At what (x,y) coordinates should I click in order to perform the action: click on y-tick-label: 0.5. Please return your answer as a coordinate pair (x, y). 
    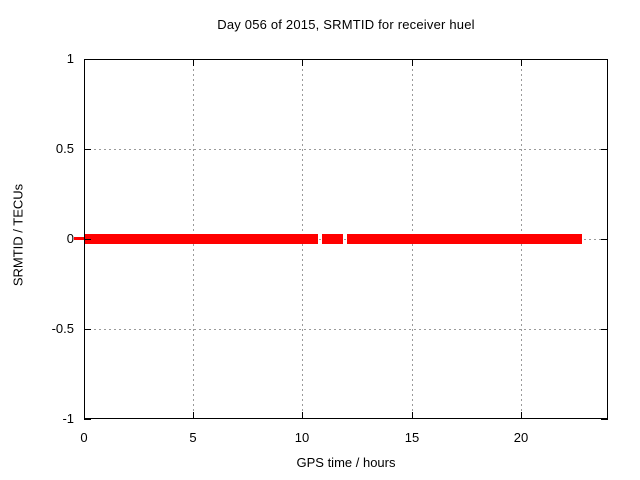
    Looking at the image, I should click on (64, 148).